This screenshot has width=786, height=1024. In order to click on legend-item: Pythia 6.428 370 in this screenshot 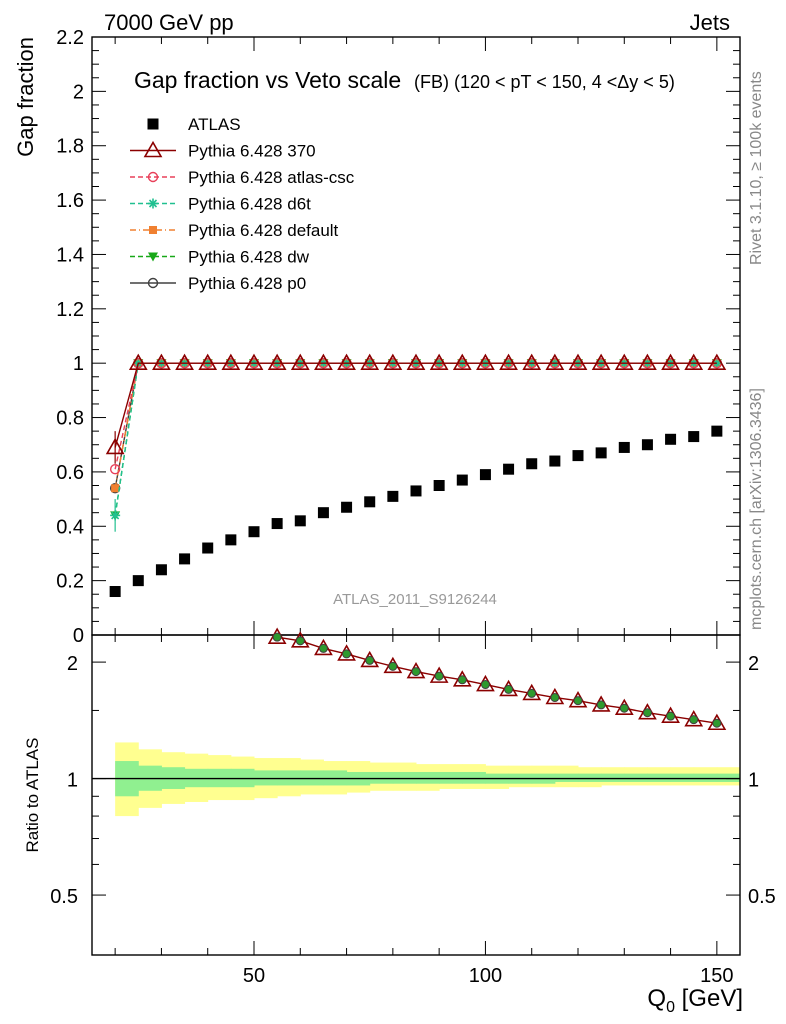, I will do `click(223, 150)`.